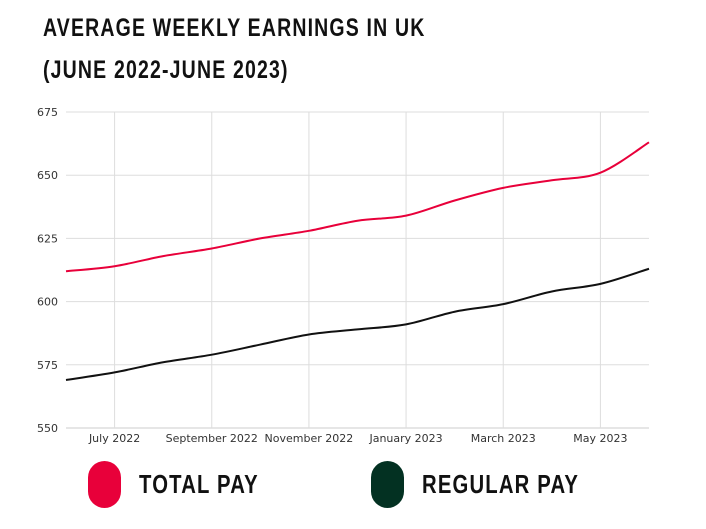  Describe the element at coordinates (47, 175) in the screenshot. I see `y-tick-label: 650` at that location.